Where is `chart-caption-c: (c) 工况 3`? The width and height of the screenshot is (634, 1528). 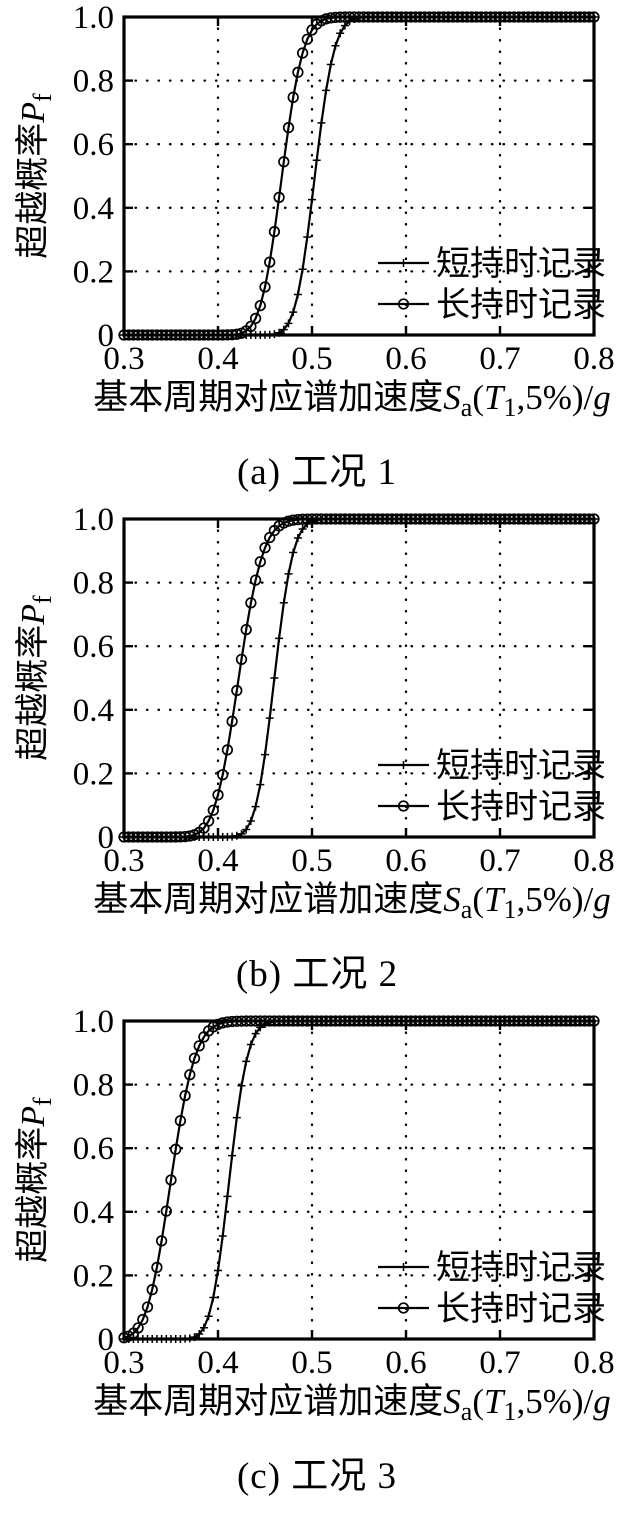 chart-caption-c: (c) 工况 3 is located at coordinates (317, 1476).